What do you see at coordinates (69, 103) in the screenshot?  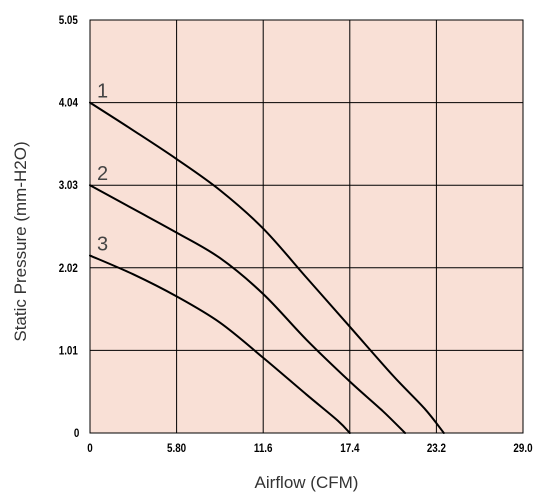 I see `y-tick-label: 4.04` at bounding box center [69, 103].